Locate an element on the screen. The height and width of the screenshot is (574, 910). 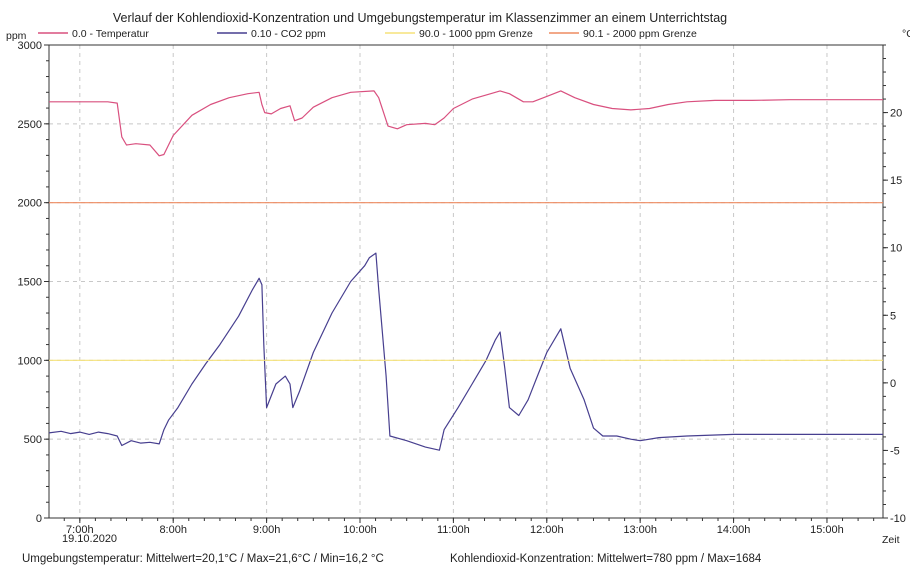
y-left-tick-label: 2000 is located at coordinates (30, 204).